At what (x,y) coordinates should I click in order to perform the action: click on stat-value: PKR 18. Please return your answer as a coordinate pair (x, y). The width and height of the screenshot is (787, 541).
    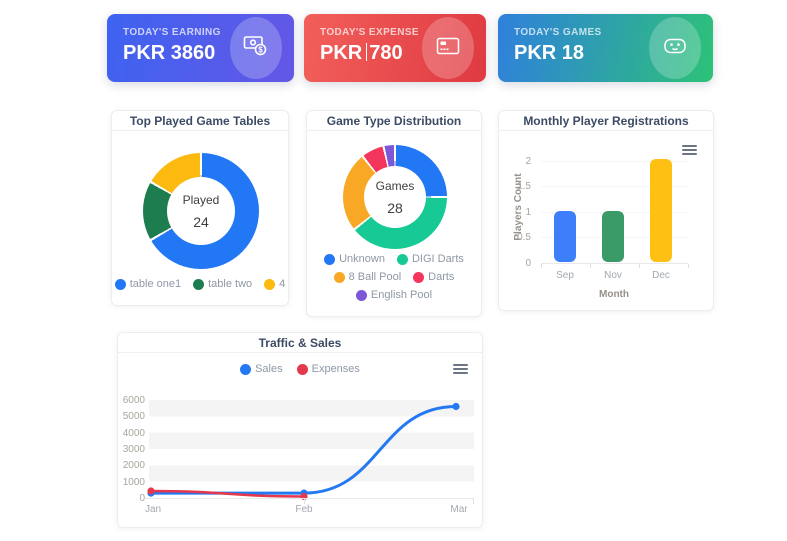
    Looking at the image, I should click on (549, 53).